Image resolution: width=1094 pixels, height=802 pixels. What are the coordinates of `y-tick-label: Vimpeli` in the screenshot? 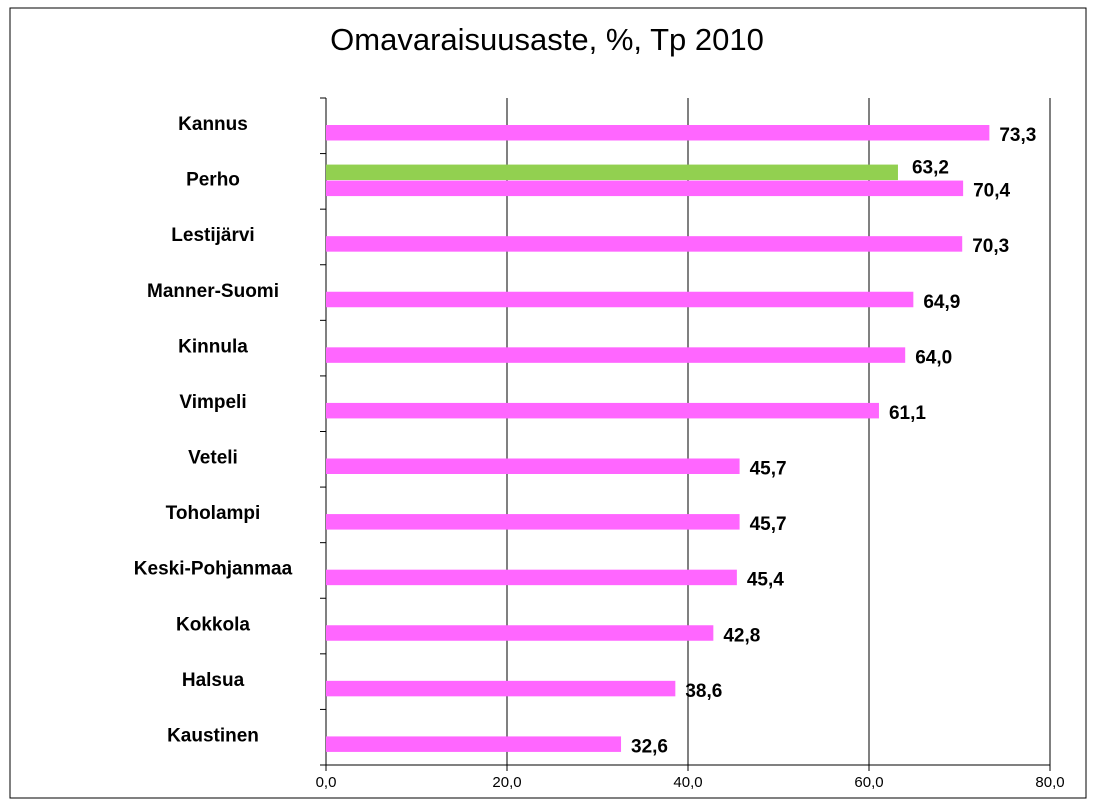 It's located at (212, 402).